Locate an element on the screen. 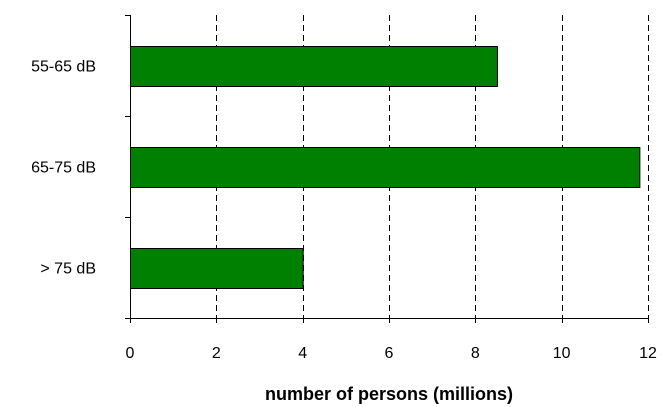 The width and height of the screenshot is (661, 407). x-tick-label: 12 is located at coordinates (648, 353).